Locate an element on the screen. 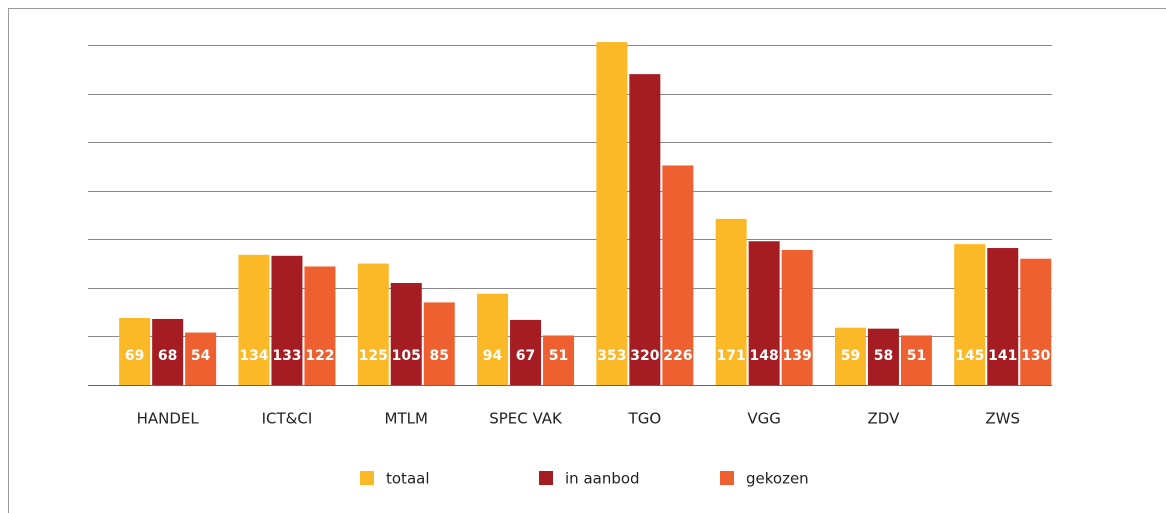 The height and width of the screenshot is (513, 1166). data-label: 133 is located at coordinates (286, 356).